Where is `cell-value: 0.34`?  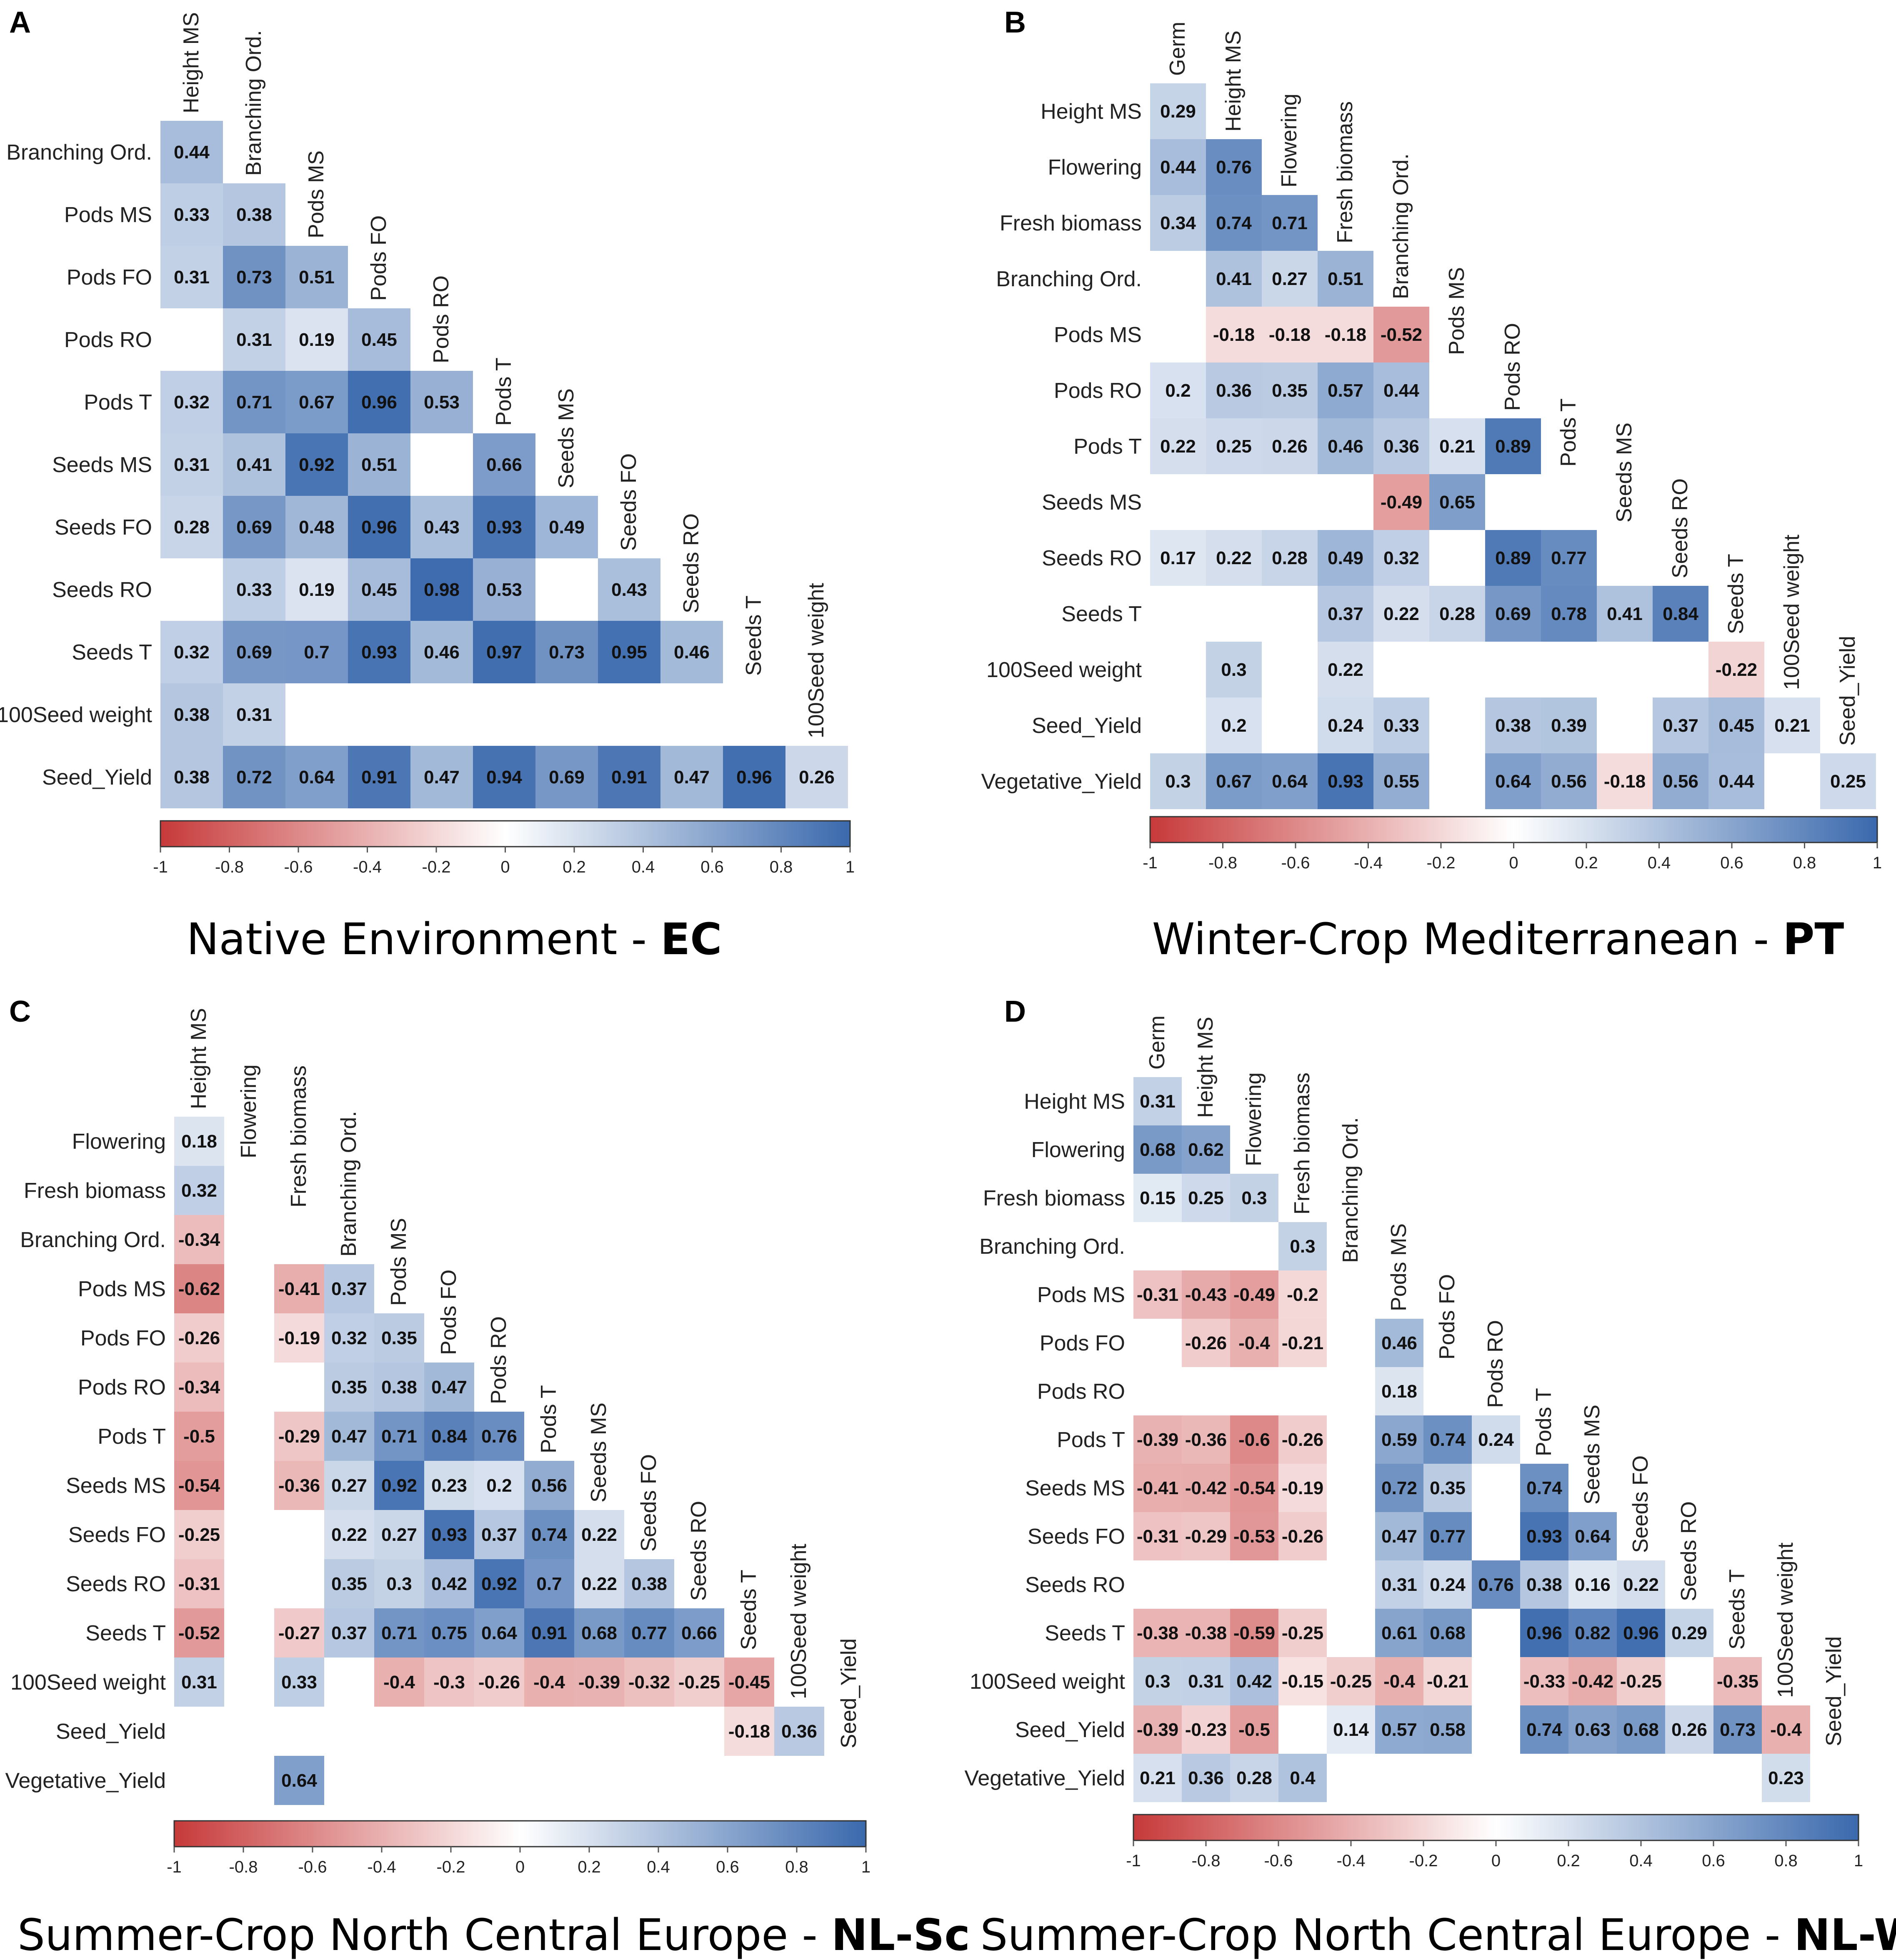 cell-value: 0.34 is located at coordinates (1178, 223).